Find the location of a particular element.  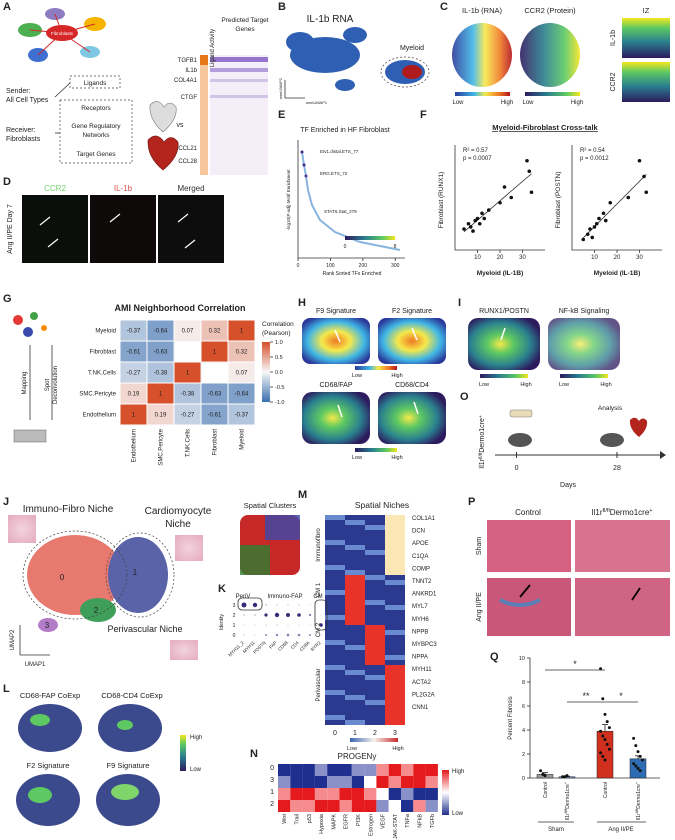

label: ERG.ETS_72 is located at coordinates (334, 173).